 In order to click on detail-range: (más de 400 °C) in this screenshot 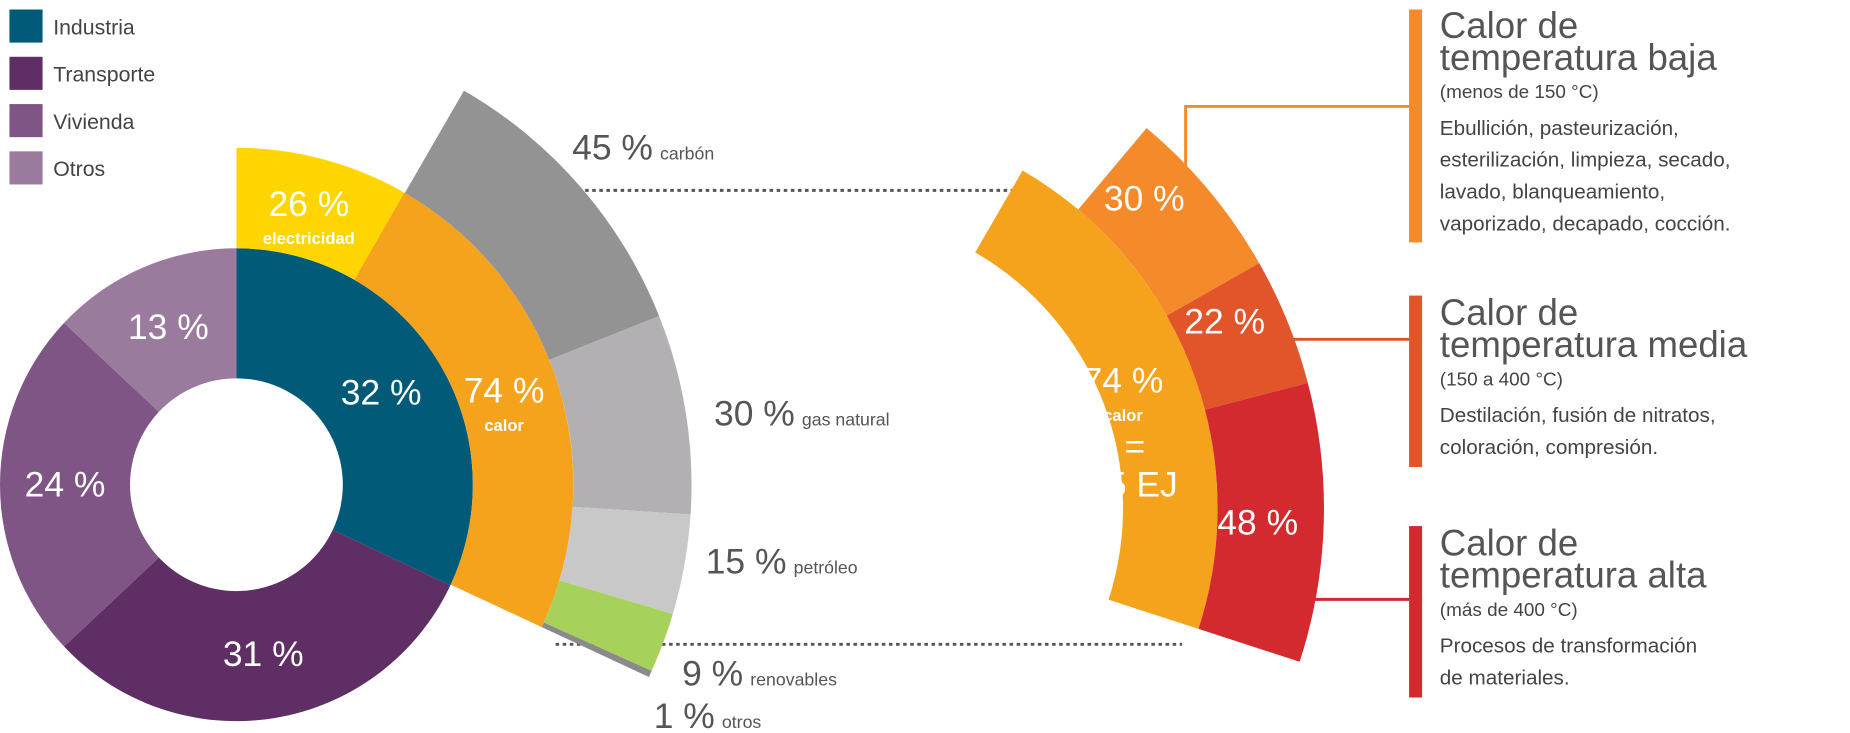, I will do `click(1509, 610)`.